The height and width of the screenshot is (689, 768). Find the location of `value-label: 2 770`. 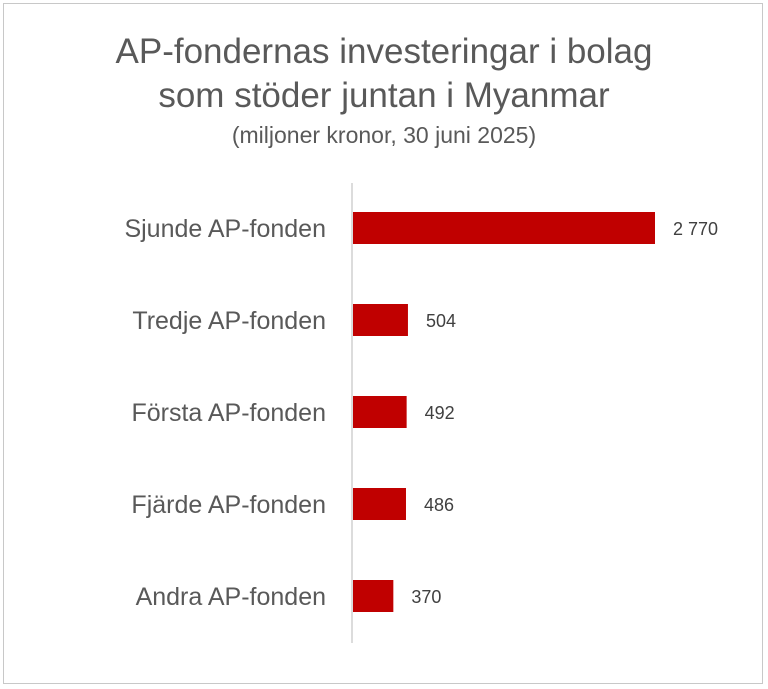

value-label: 2 770 is located at coordinates (695, 229).